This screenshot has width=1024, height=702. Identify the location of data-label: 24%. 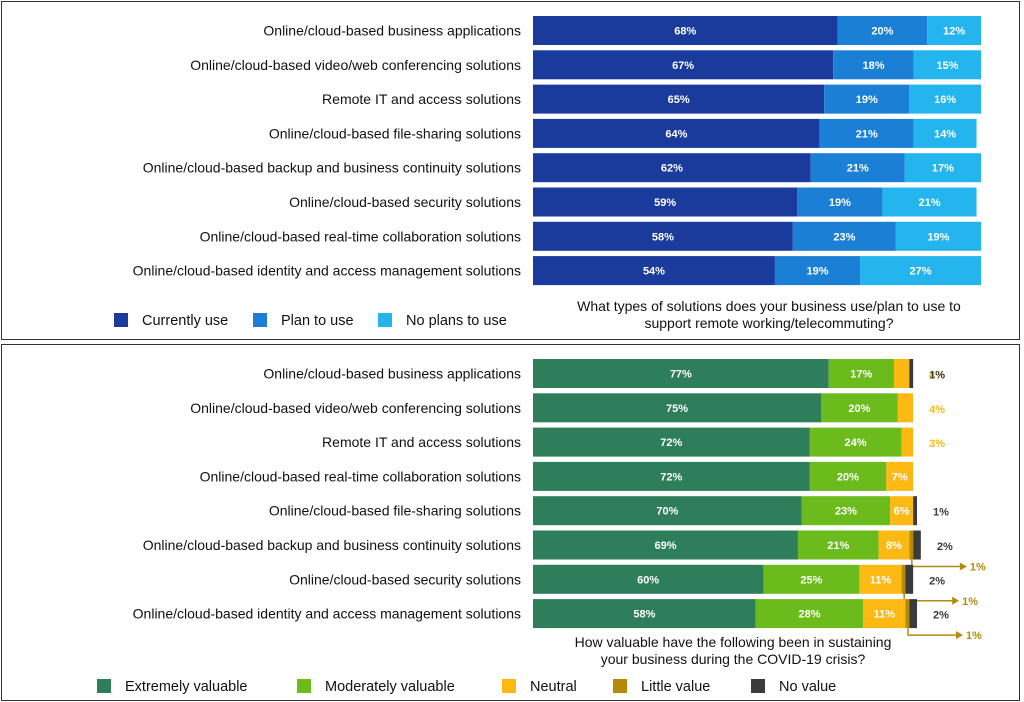
(856, 443).